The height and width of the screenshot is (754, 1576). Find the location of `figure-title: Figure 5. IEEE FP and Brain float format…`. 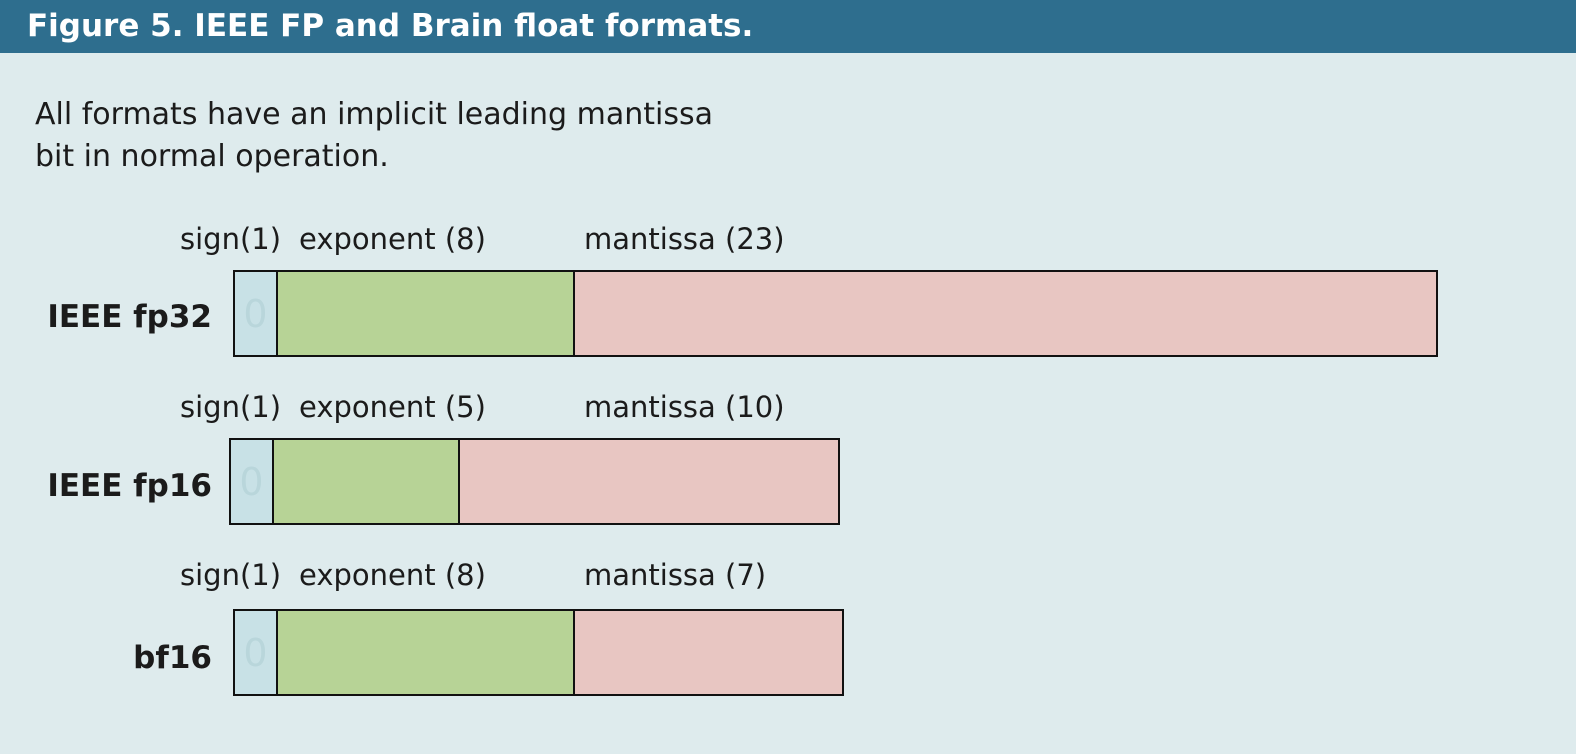

figure-title: Figure 5. IEEE FP and Brain float format… is located at coordinates (390, 26).